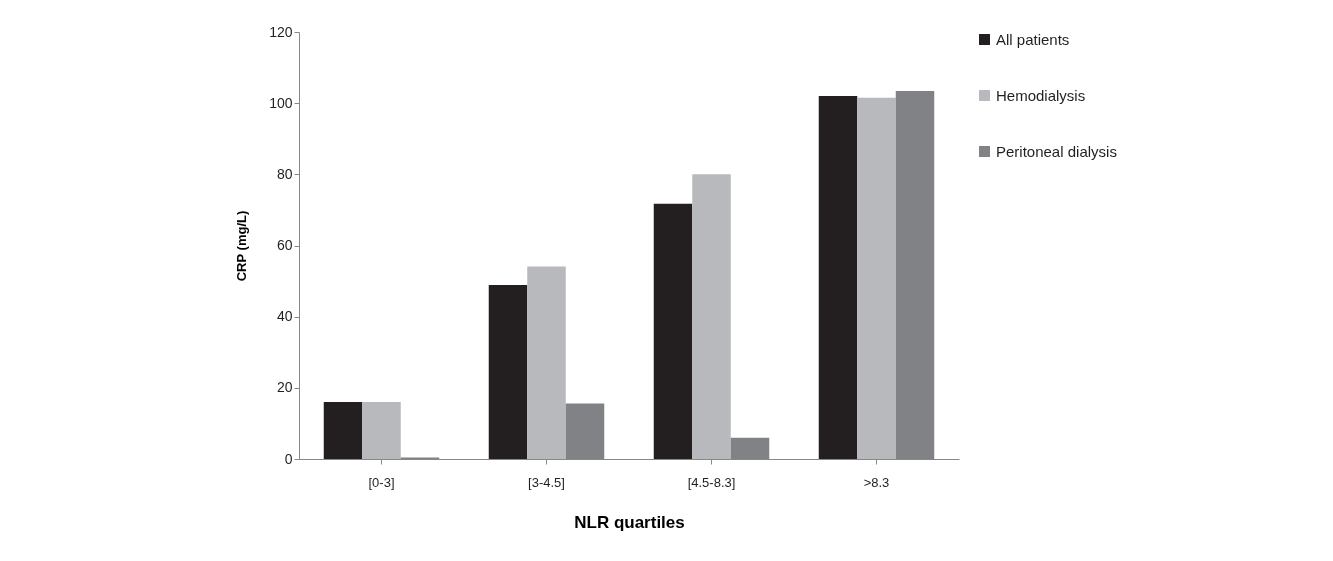 The height and width of the screenshot is (561, 1333). I want to click on y-tick-label: 120, so click(281, 31).